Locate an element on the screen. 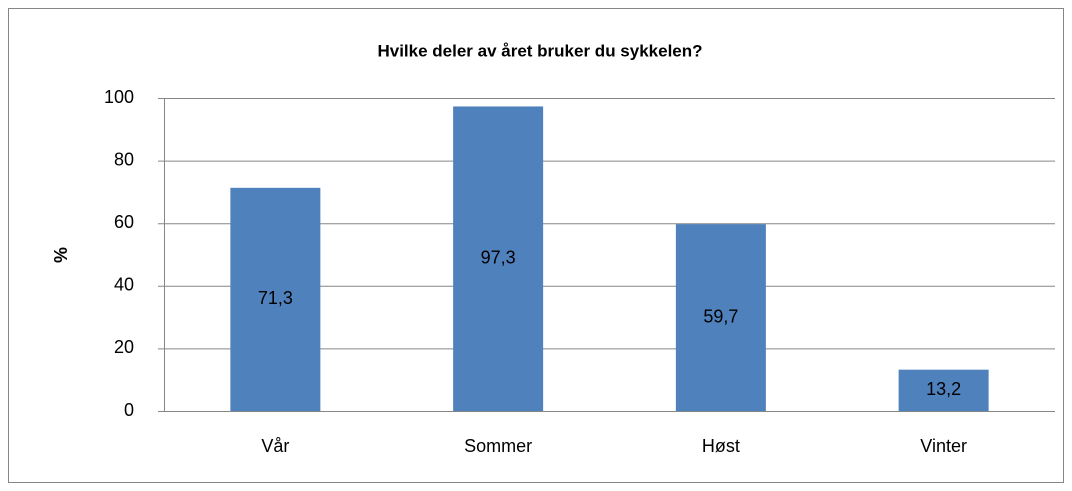  data-label: 13,2 is located at coordinates (943, 389).